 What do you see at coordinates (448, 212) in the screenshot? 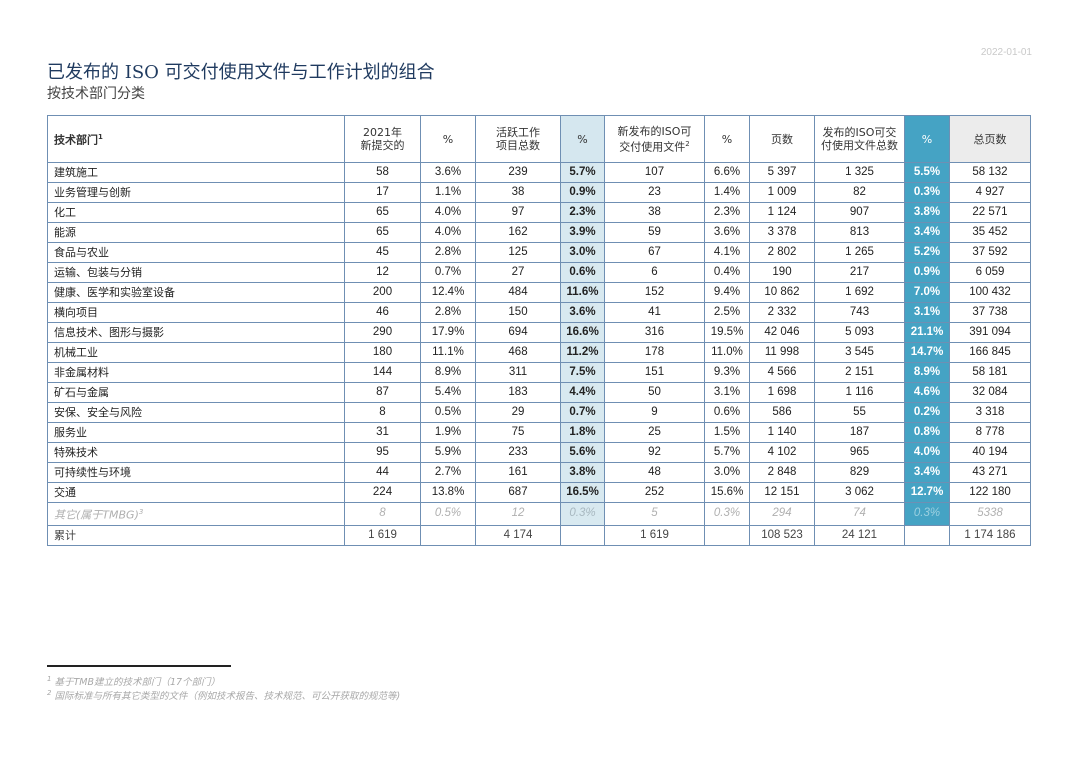
I see `cell-pct-new: 4.0%` at bounding box center [448, 212].